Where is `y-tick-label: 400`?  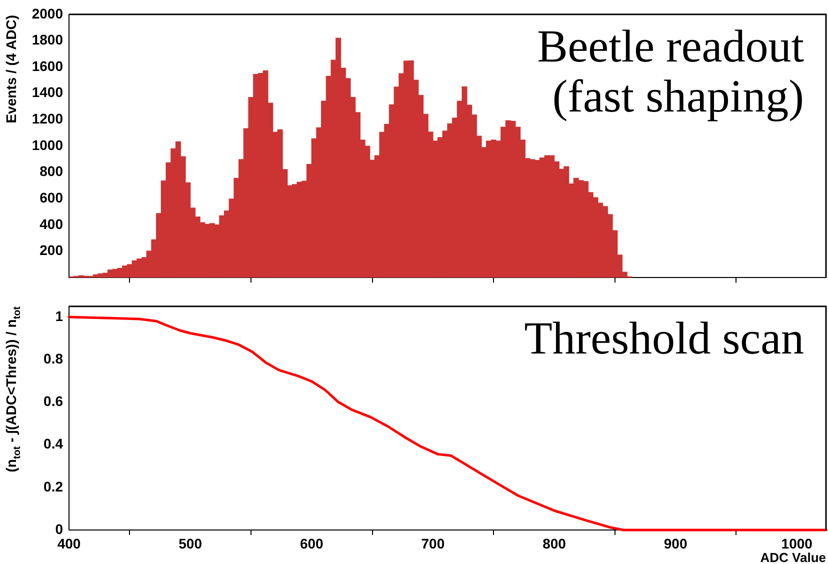 y-tick-label: 400 is located at coordinates (52, 224).